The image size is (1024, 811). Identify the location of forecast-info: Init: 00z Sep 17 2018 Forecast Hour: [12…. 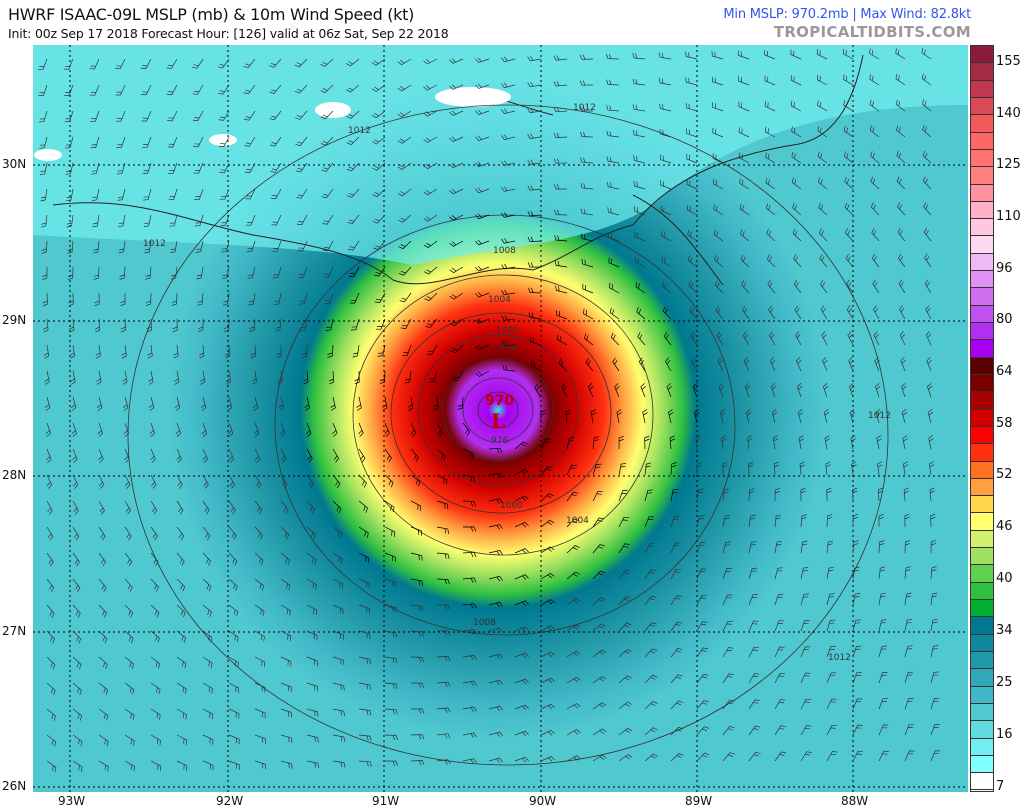
(228, 33).